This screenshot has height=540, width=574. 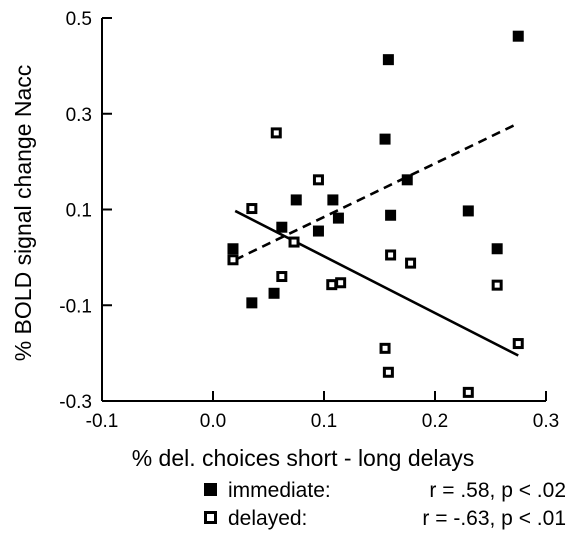 What do you see at coordinates (210, 489) in the screenshot?
I see `legend-marker-immediate` at bounding box center [210, 489].